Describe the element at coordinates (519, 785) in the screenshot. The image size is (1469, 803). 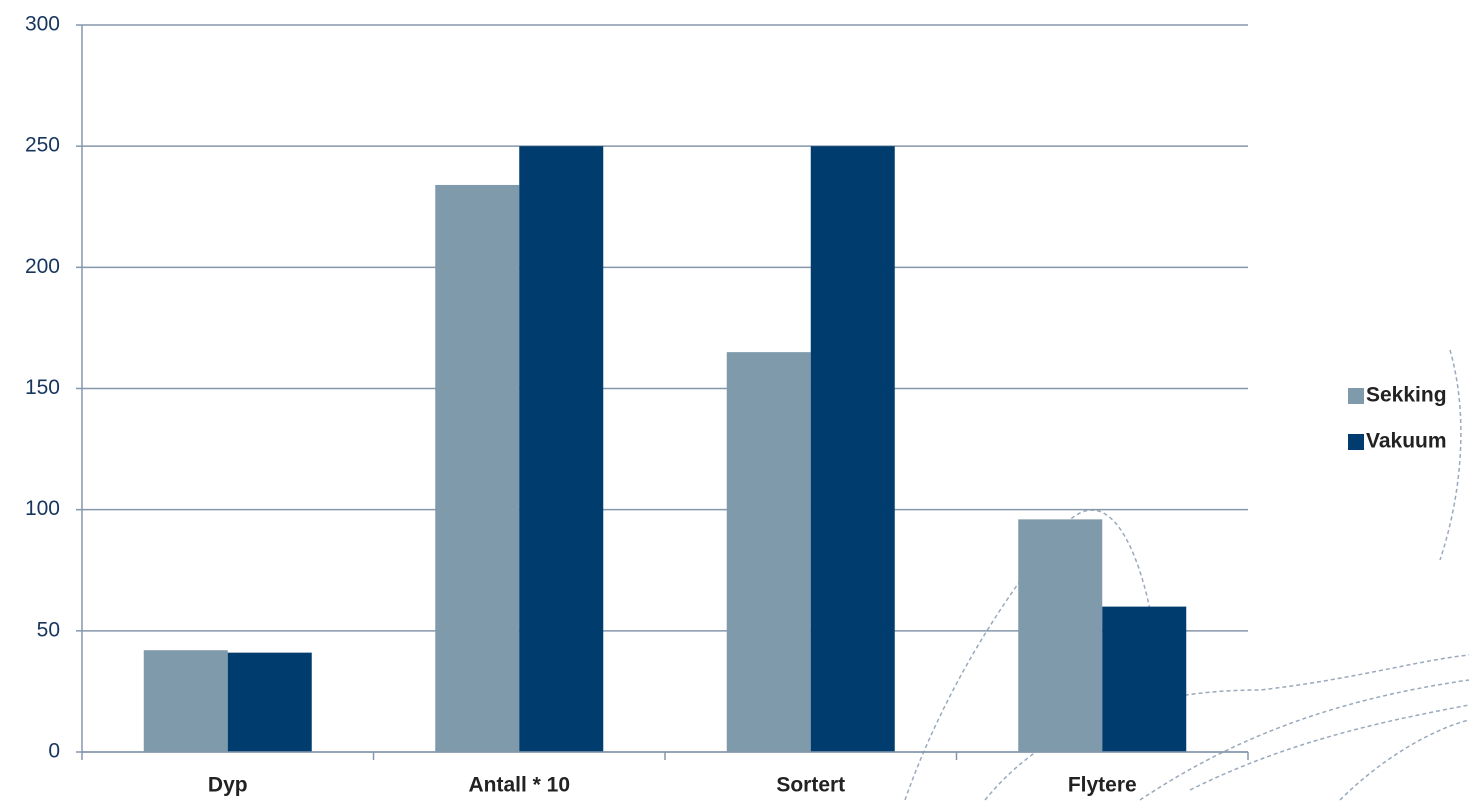
I see `x-tick-label: Antall * 10` at that location.